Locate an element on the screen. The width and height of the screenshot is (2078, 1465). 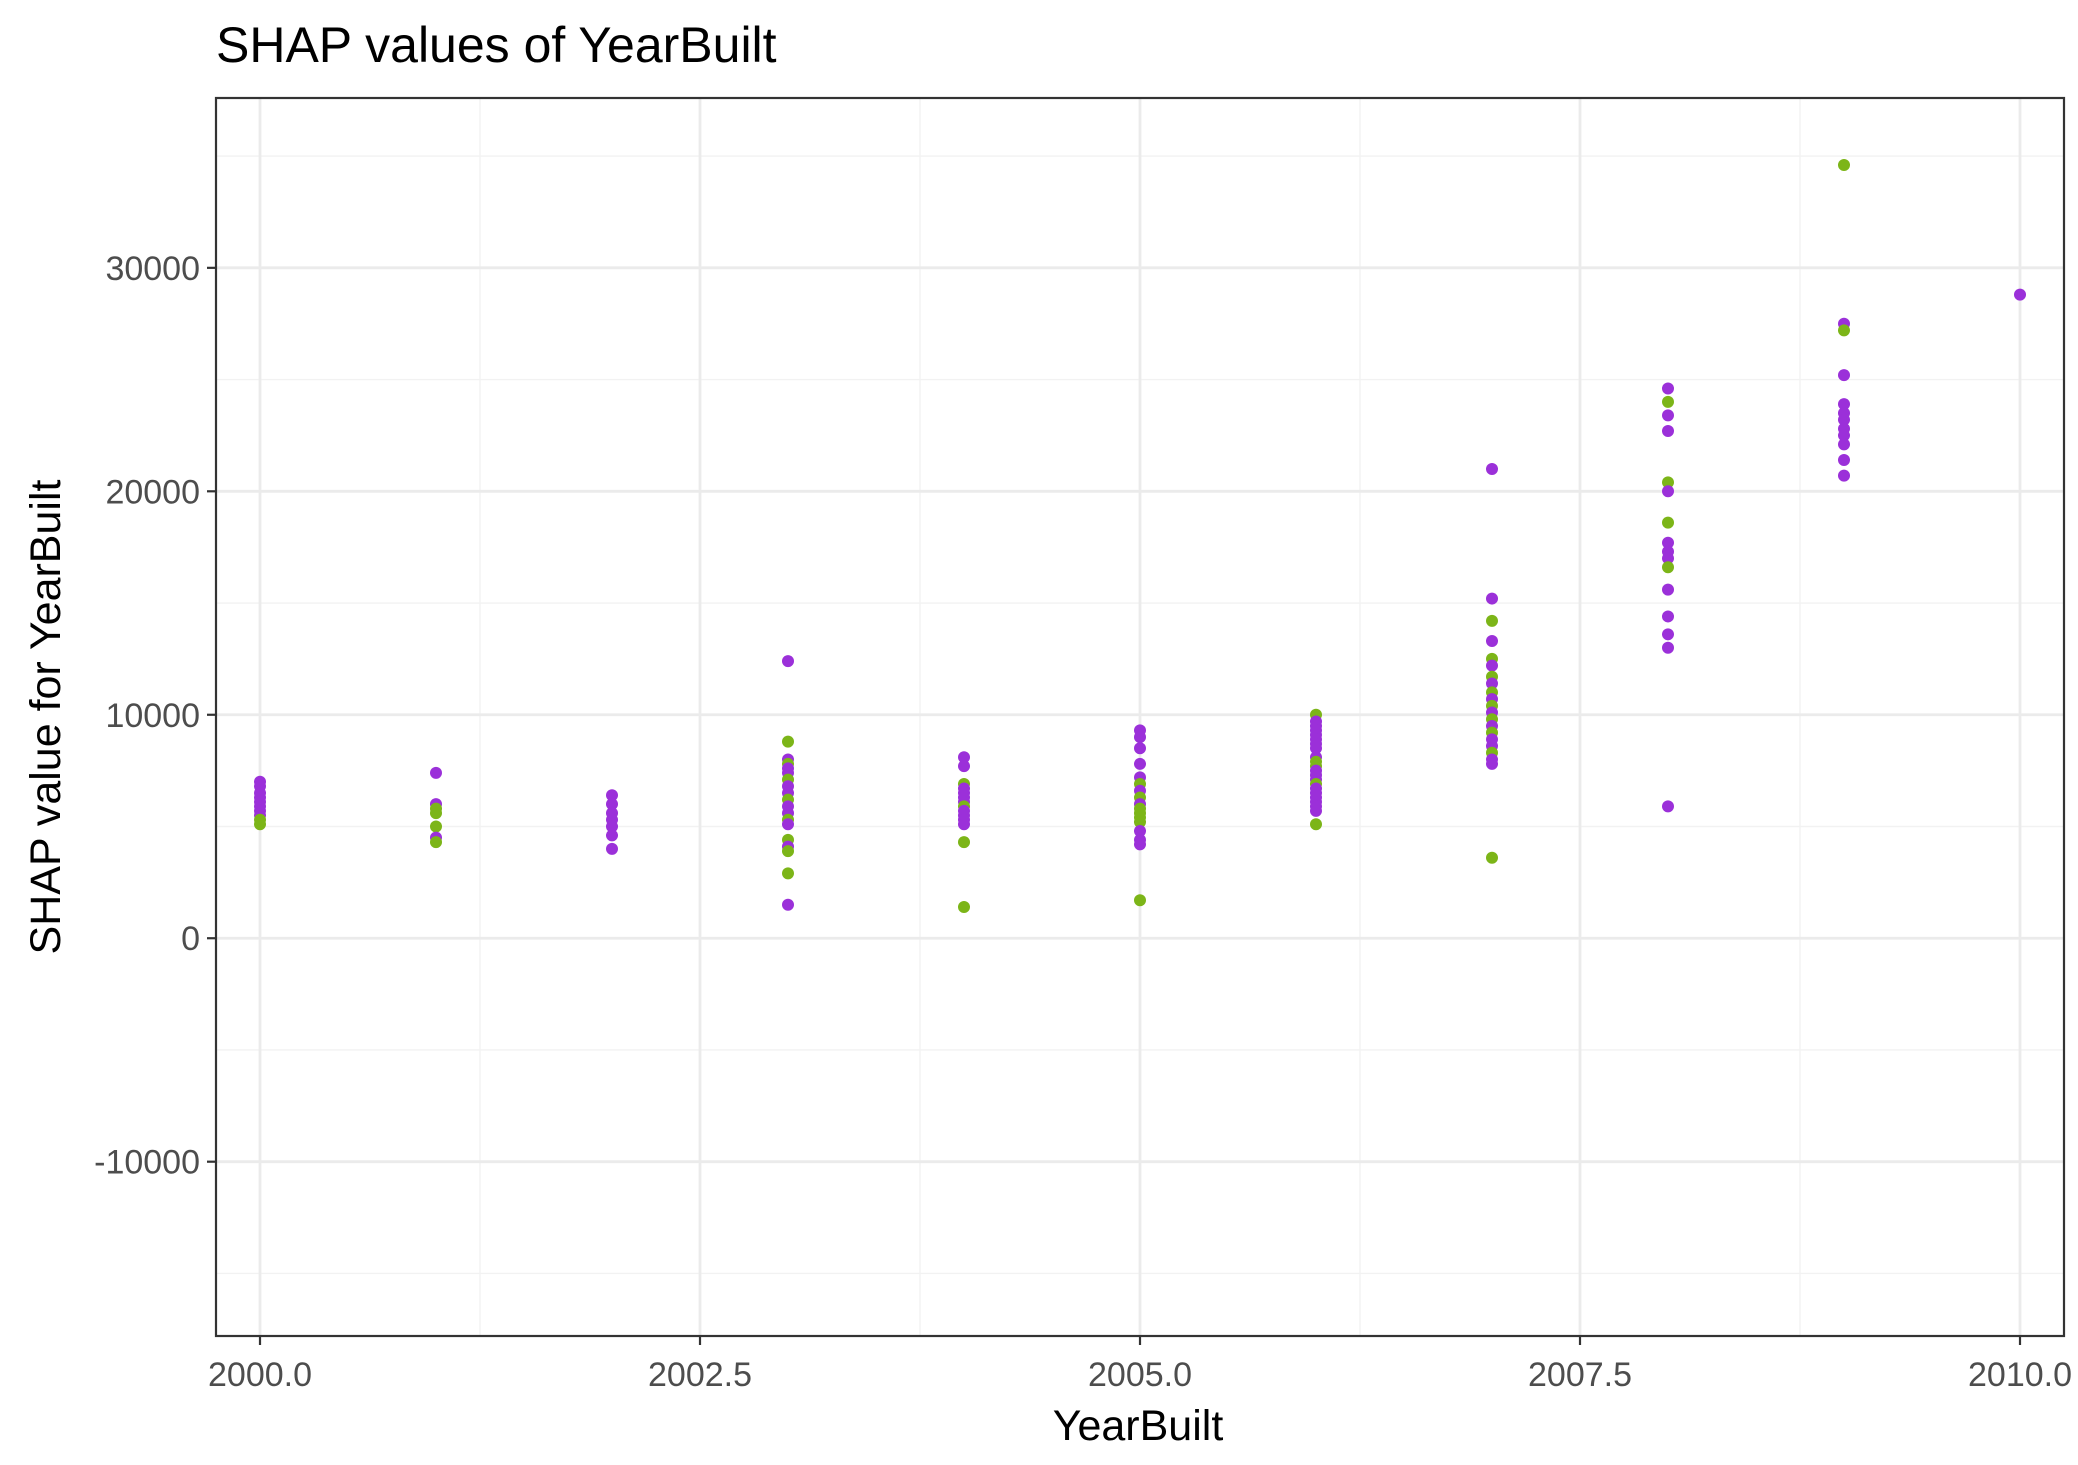
x-axis-ticks: 2000.0 2002.5 2005.0 2007.5 2010.0 is located at coordinates (1140, 1365).